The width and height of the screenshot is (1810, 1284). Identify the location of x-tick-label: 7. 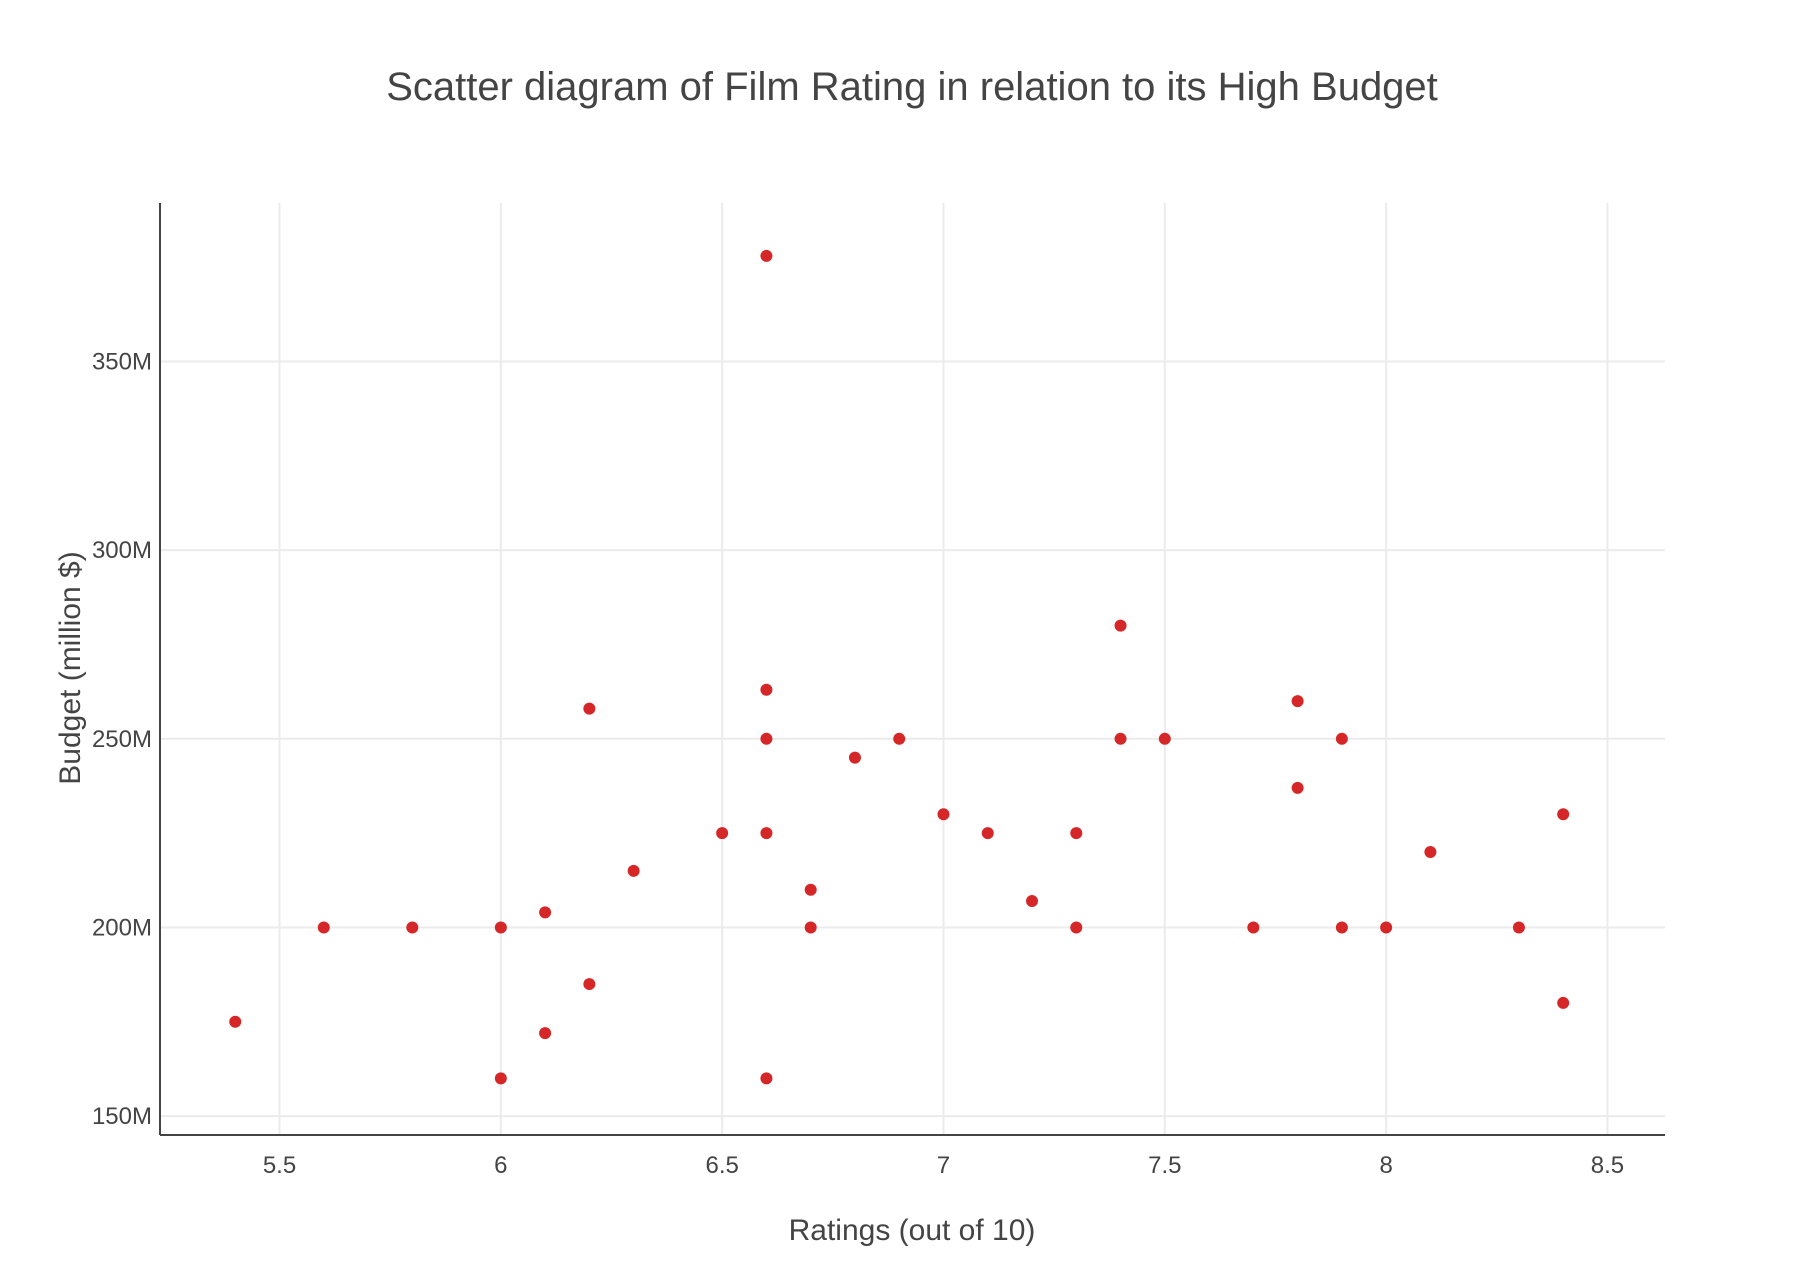
(943, 1165).